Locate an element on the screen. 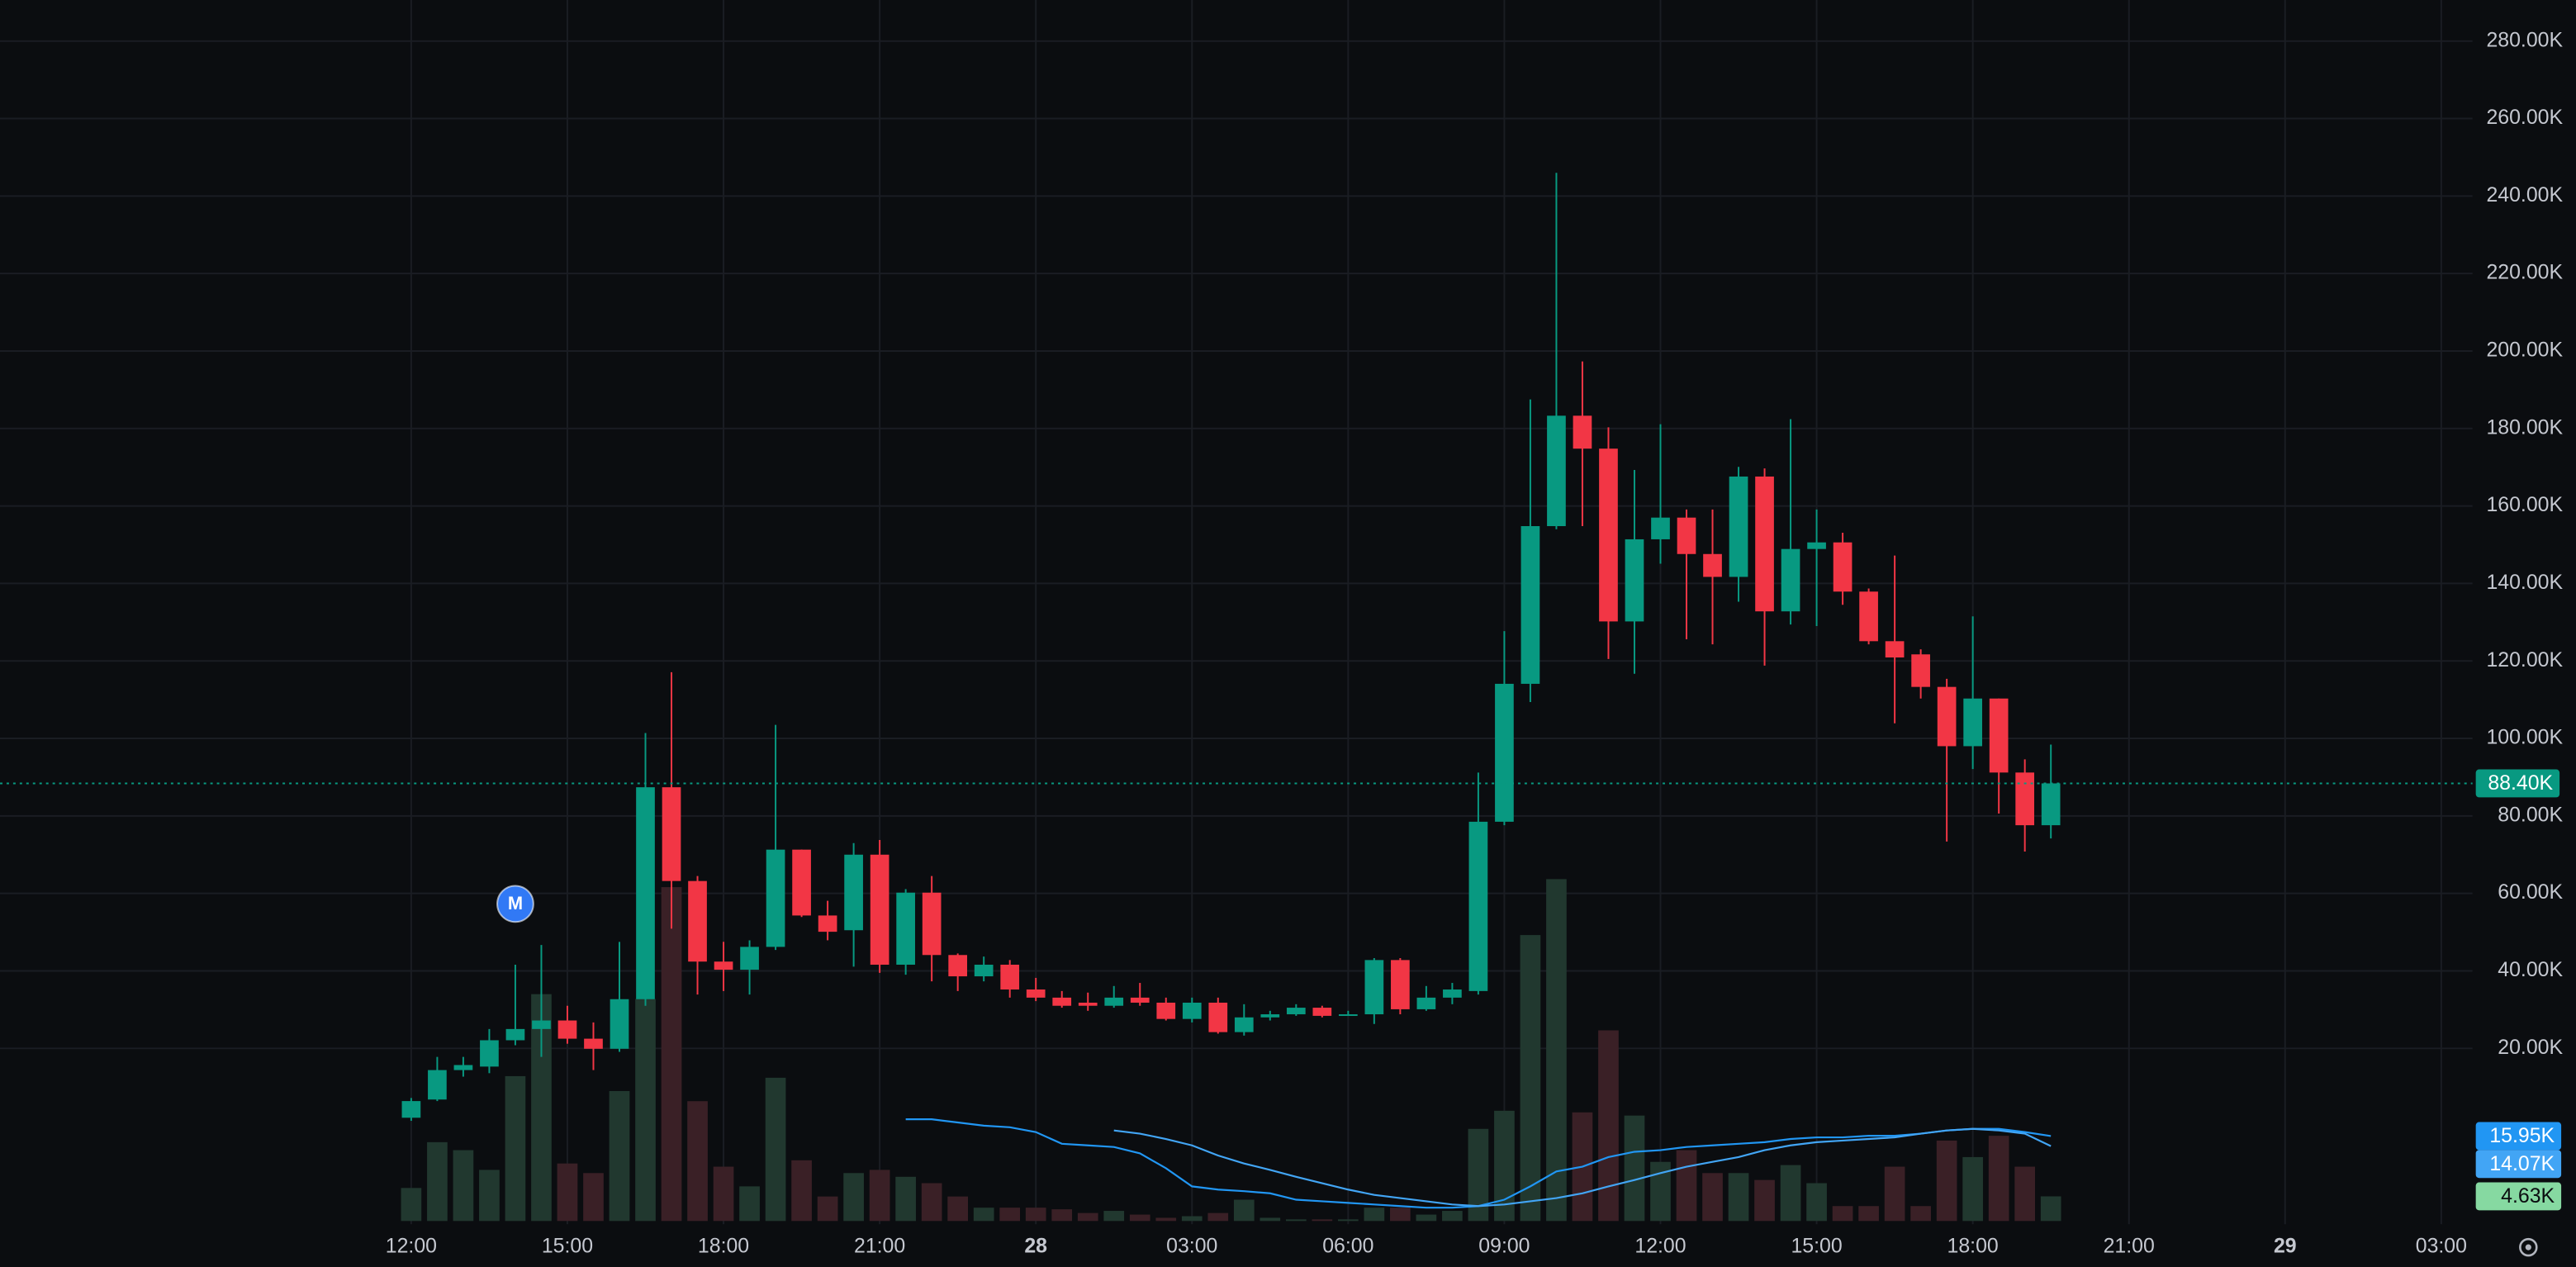 The width and height of the screenshot is (2576, 1267). x-tick-label: 21:00 is located at coordinates (880, 1247).